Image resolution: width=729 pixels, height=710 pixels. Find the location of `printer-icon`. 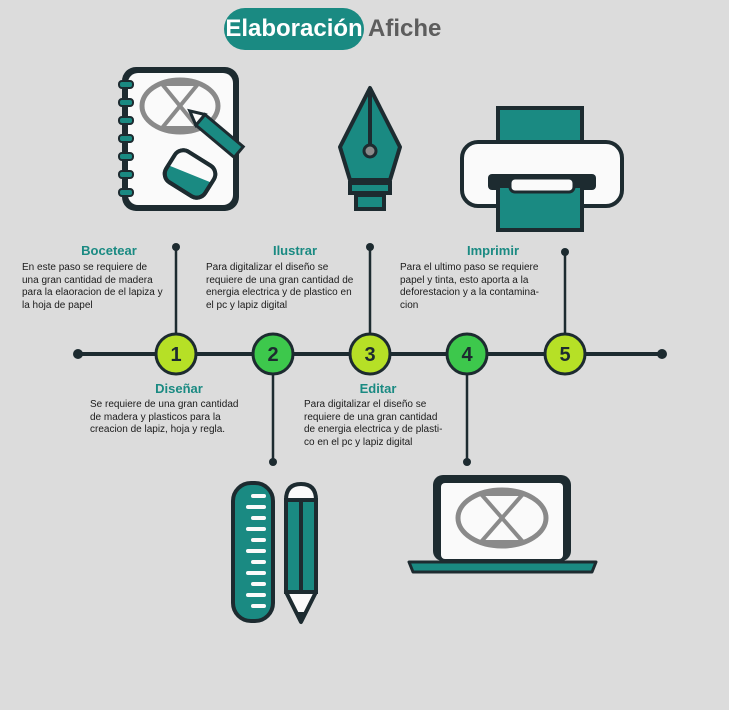

printer-icon is located at coordinates (542, 169).